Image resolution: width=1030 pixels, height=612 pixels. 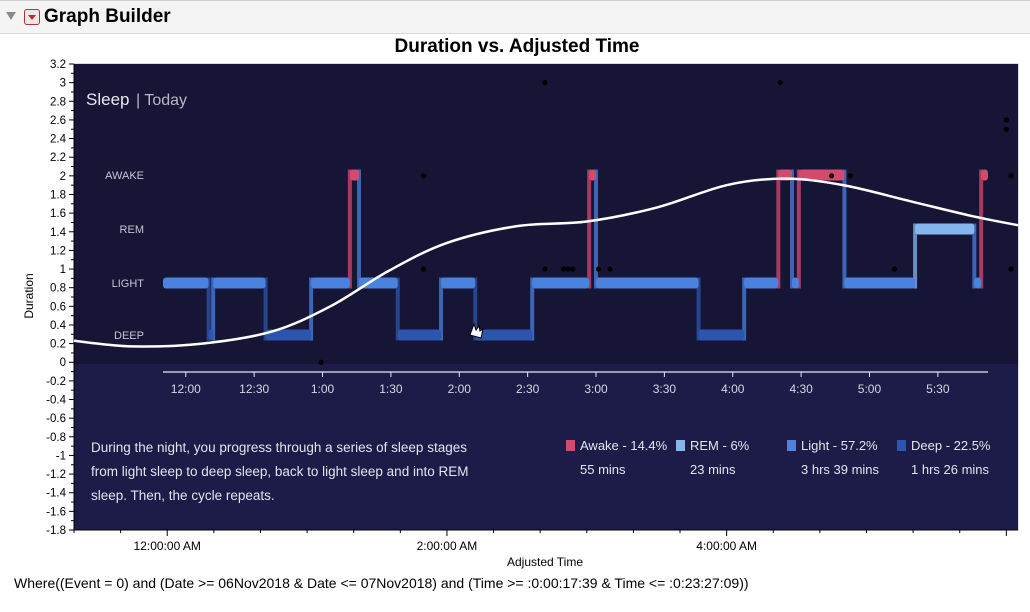 What do you see at coordinates (58, 345) in the screenshot?
I see `y-tick-label: 0.2` at bounding box center [58, 345].